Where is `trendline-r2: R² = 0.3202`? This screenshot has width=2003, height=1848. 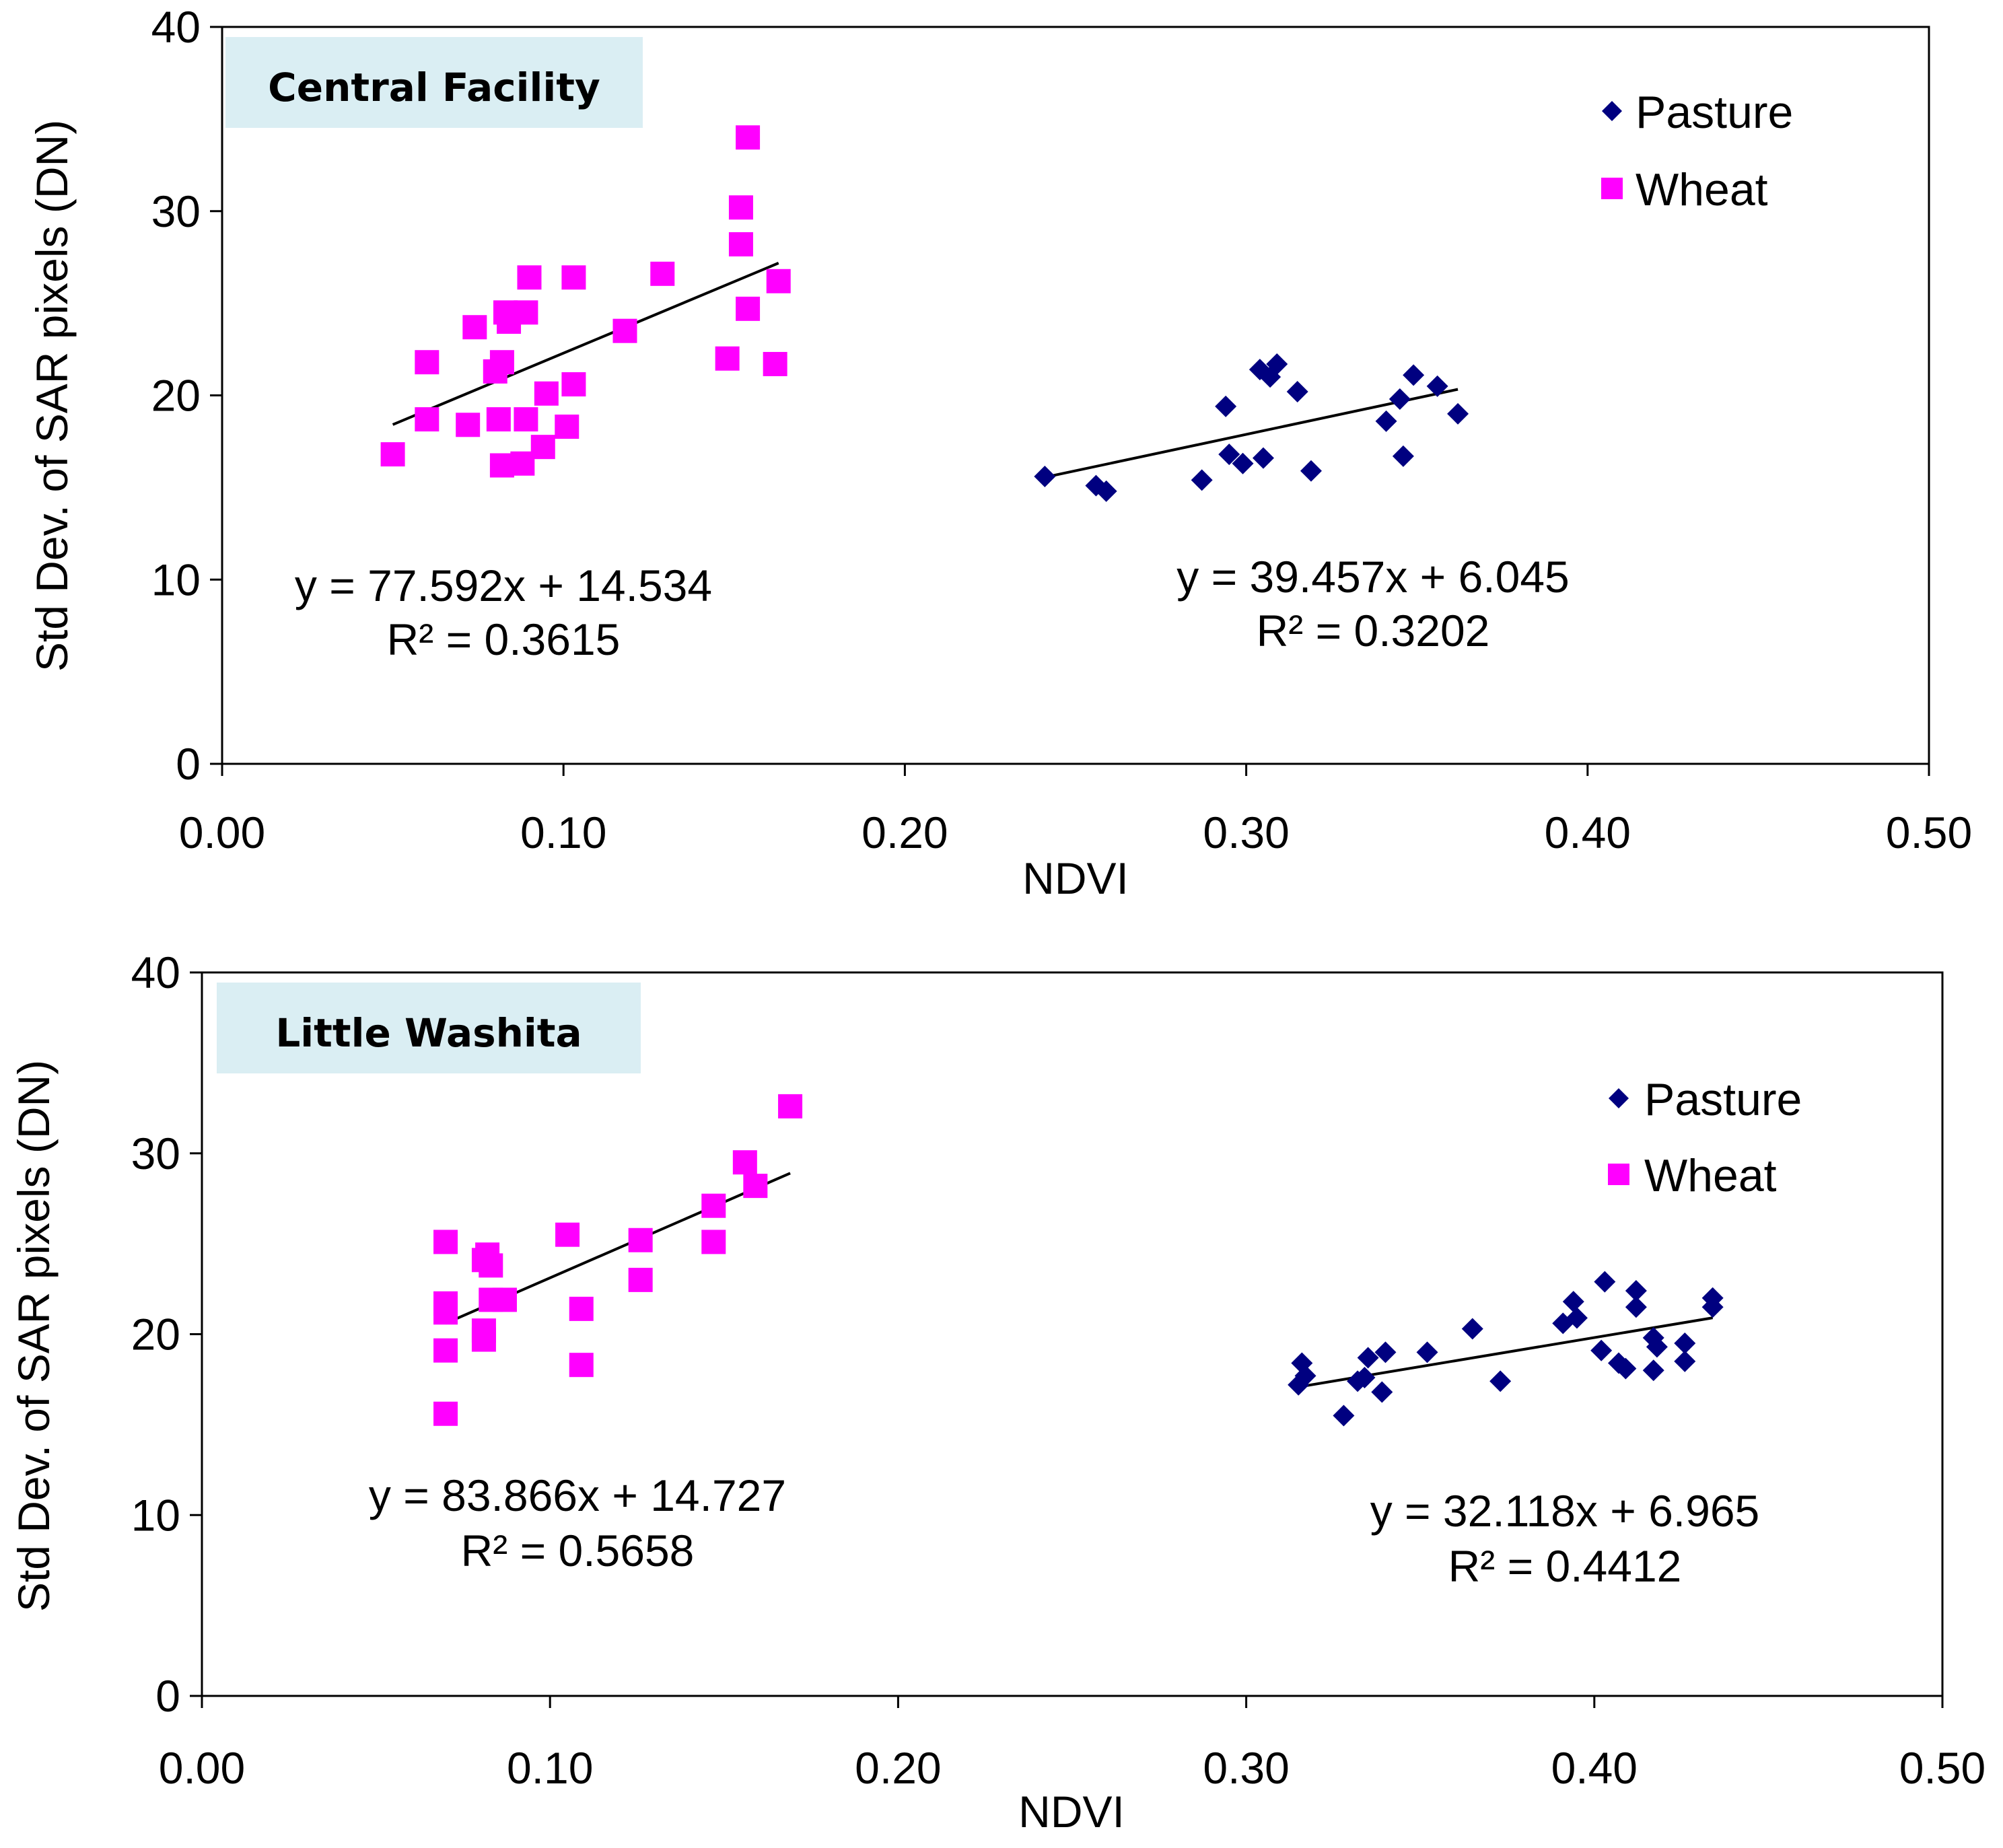
trendline-r2: R² = 0.3202 is located at coordinates (1374, 630).